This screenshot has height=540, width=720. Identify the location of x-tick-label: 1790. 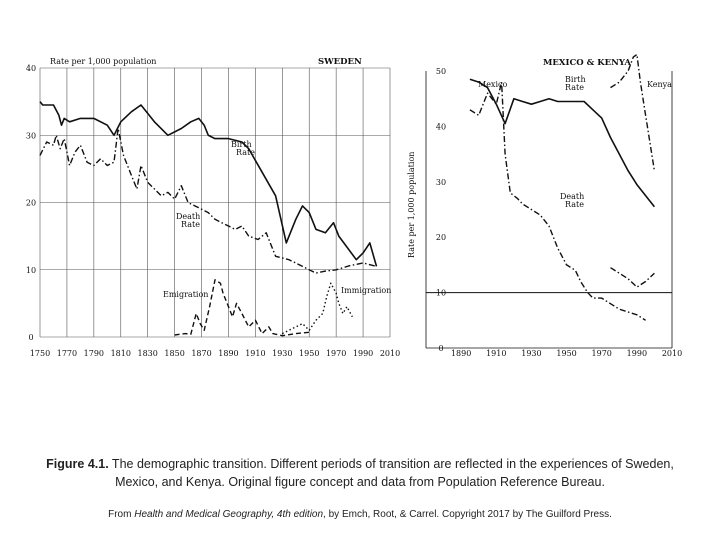
(94, 353).